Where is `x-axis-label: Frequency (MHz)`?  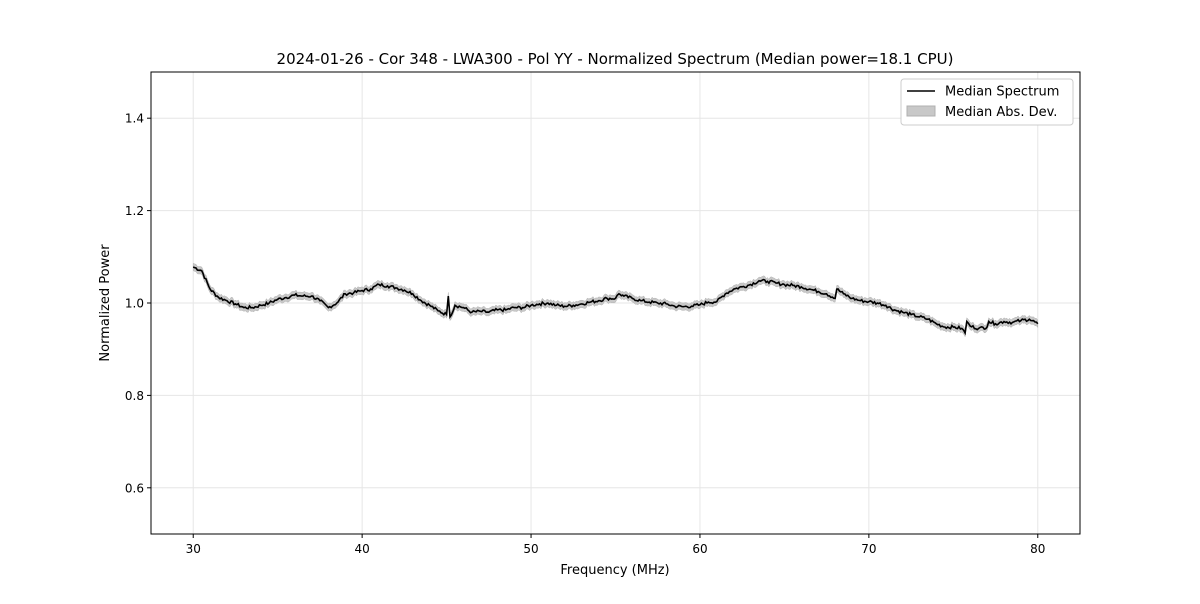
x-axis-label: Frequency (MHz) is located at coordinates (614, 570).